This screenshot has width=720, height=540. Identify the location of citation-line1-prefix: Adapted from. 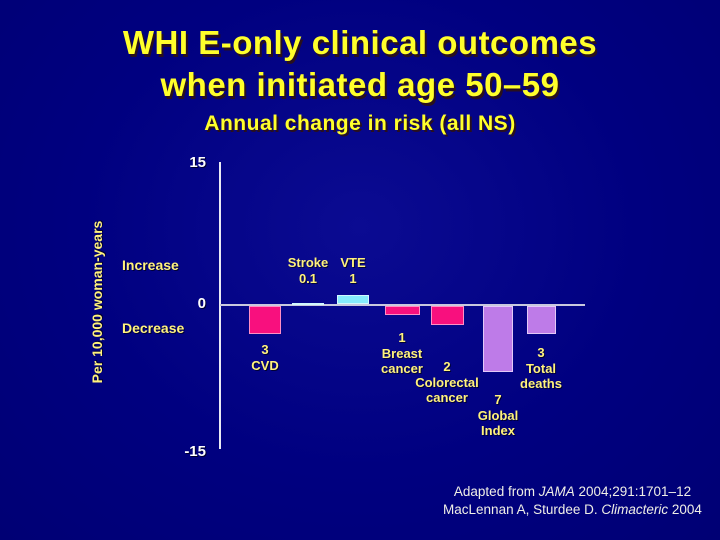
(496, 491).